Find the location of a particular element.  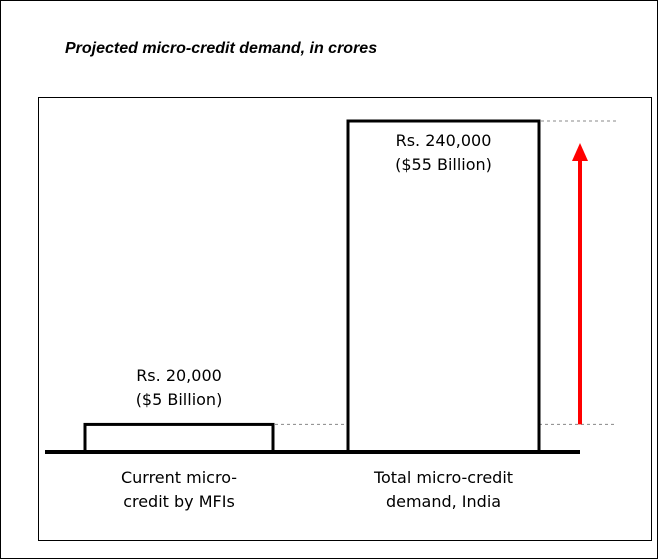

value-label: Rs. 240,000 is located at coordinates (443, 140).